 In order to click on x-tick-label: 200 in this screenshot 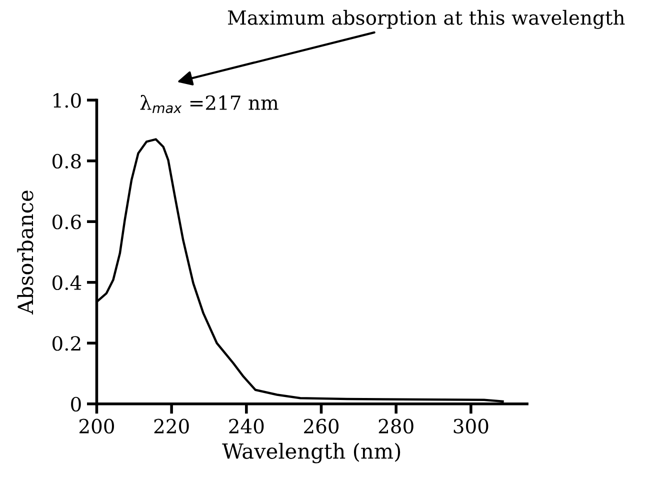, I will do `click(96, 426)`.